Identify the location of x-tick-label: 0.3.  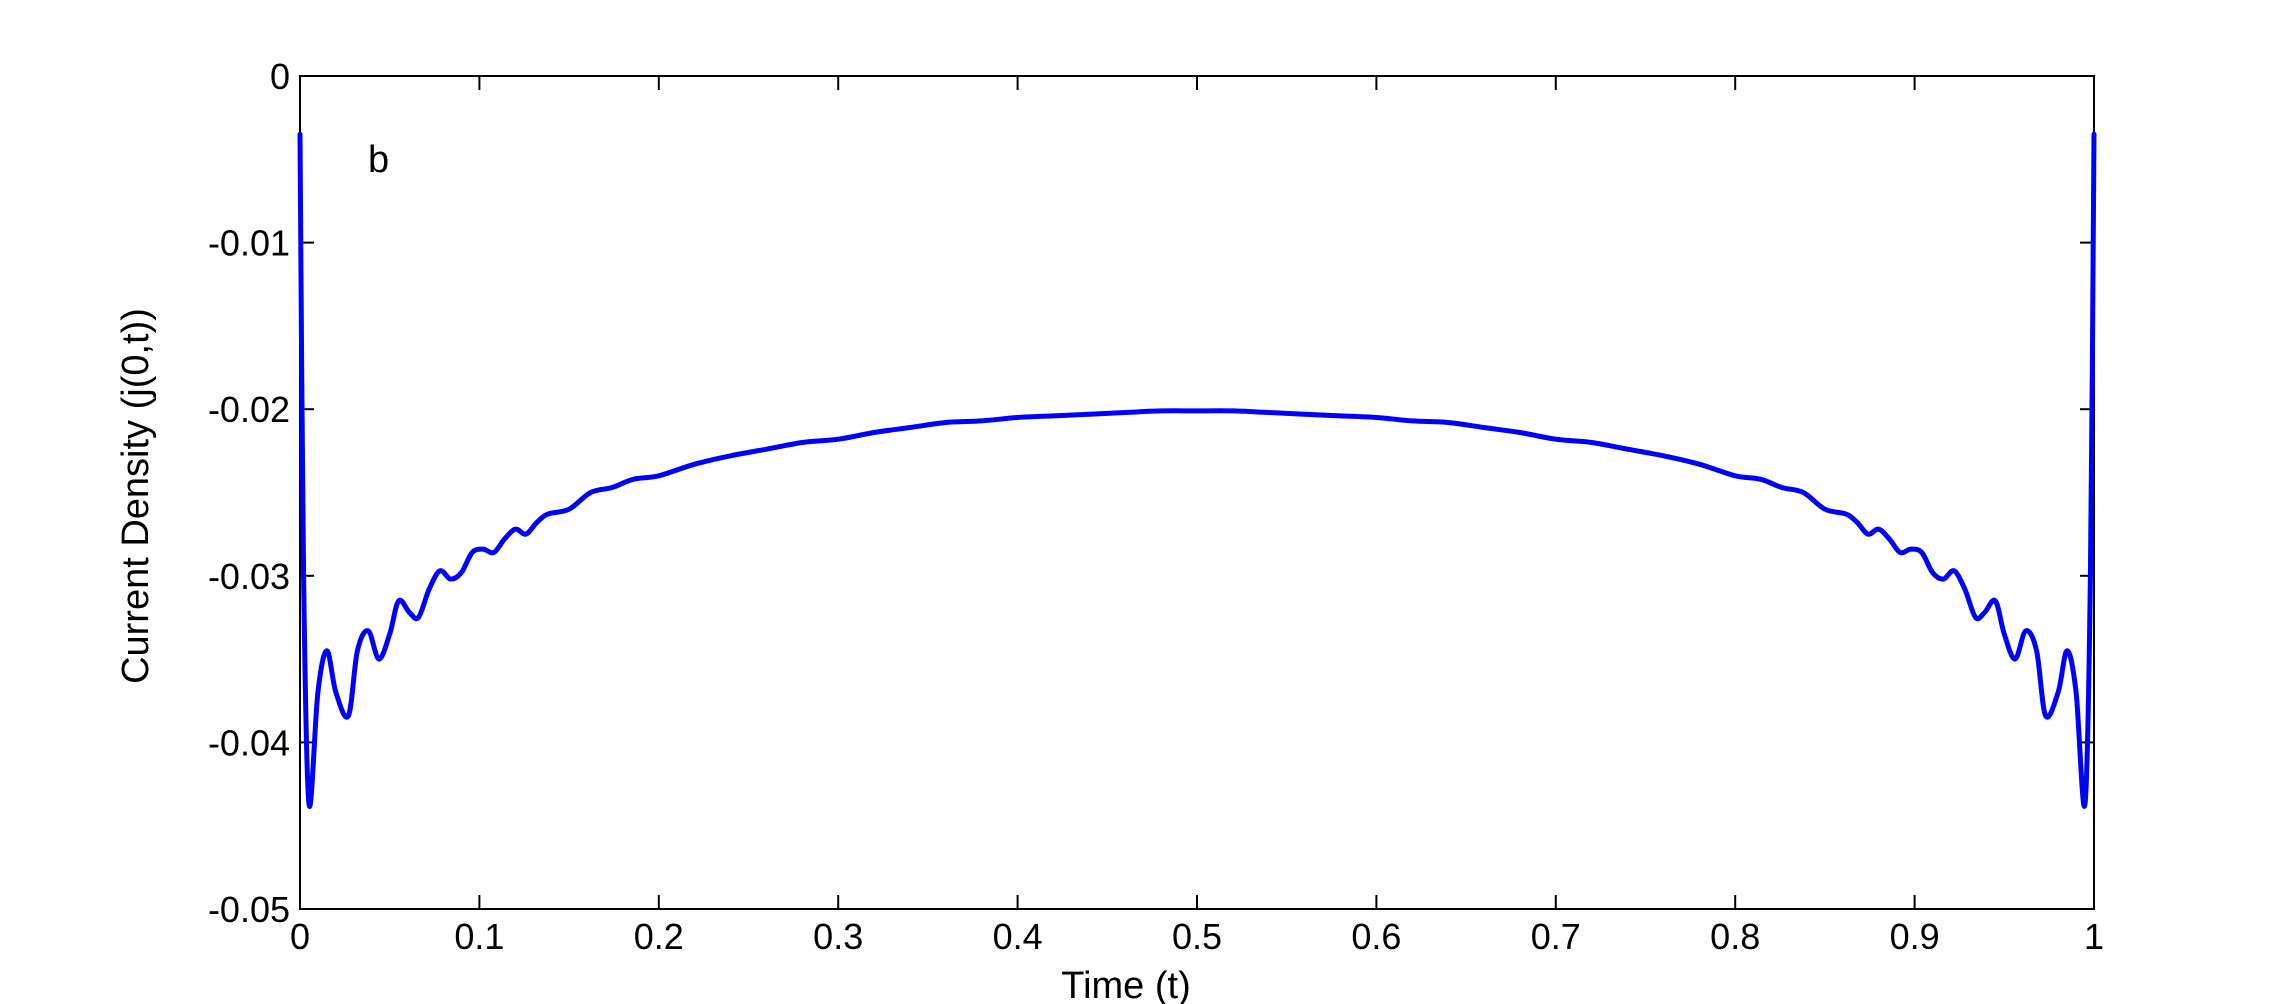
(838, 936).